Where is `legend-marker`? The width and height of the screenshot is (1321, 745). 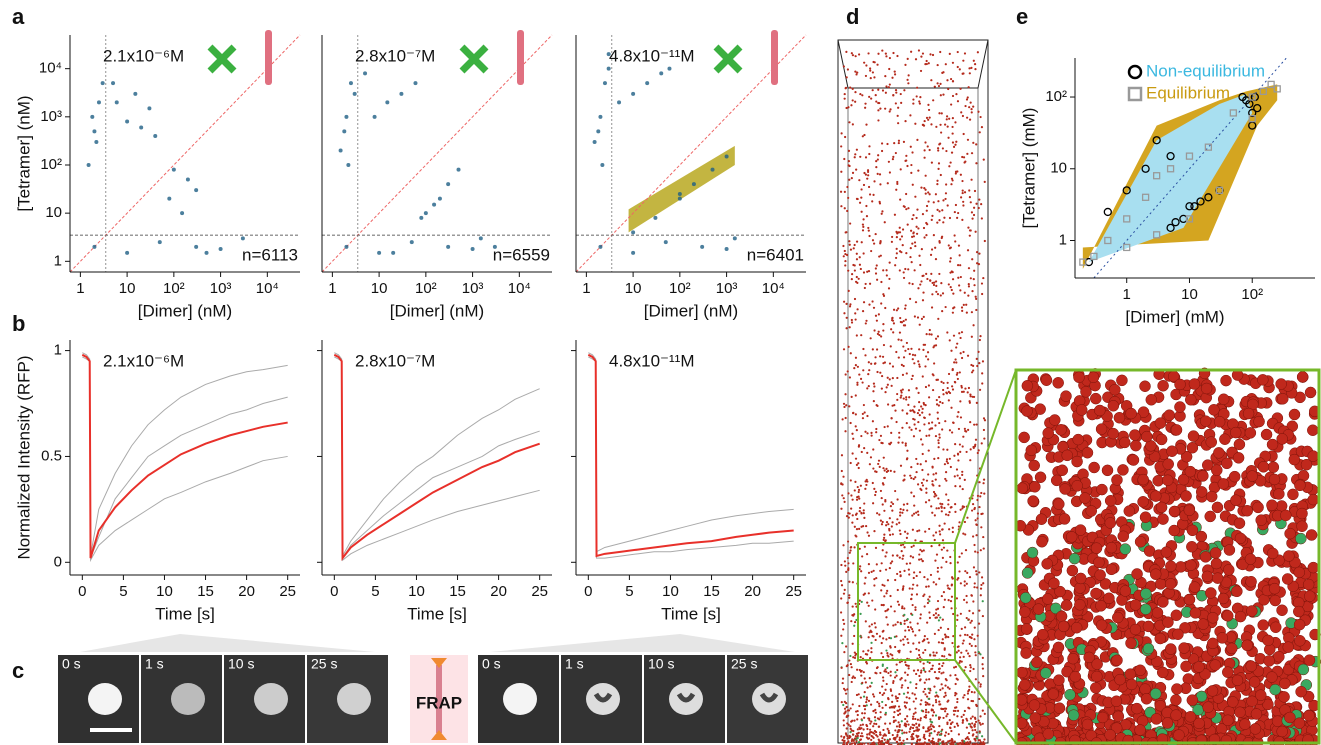
legend-marker is located at coordinates (1135, 72).